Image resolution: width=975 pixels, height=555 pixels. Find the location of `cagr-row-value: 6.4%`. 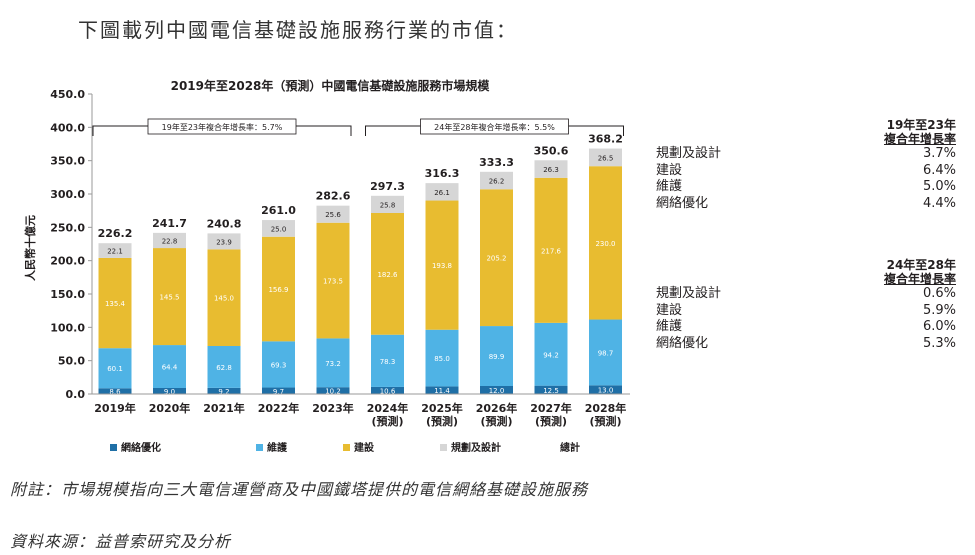

cagr-row-value: 6.4% is located at coordinates (939, 170).